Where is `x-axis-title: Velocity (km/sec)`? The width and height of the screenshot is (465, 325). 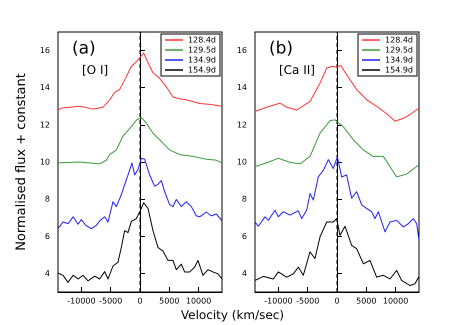
x-axis-title: Velocity (km/sec) is located at coordinates (233, 315).